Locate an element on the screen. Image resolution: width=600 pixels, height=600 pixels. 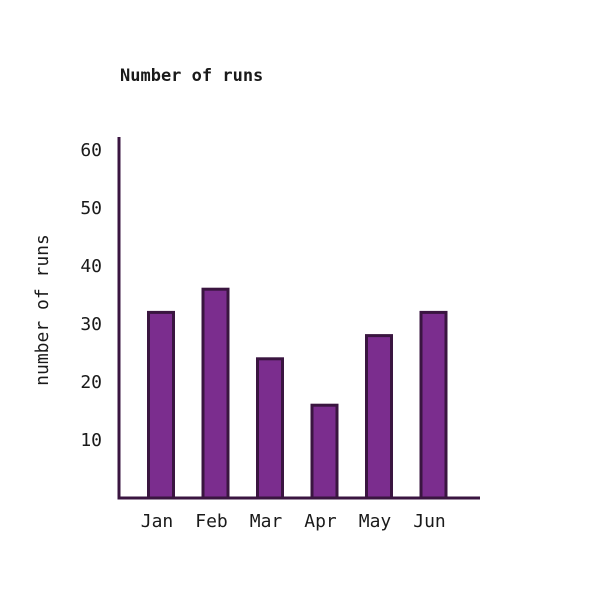
y-axis-label: number of runs is located at coordinates (42, 310).